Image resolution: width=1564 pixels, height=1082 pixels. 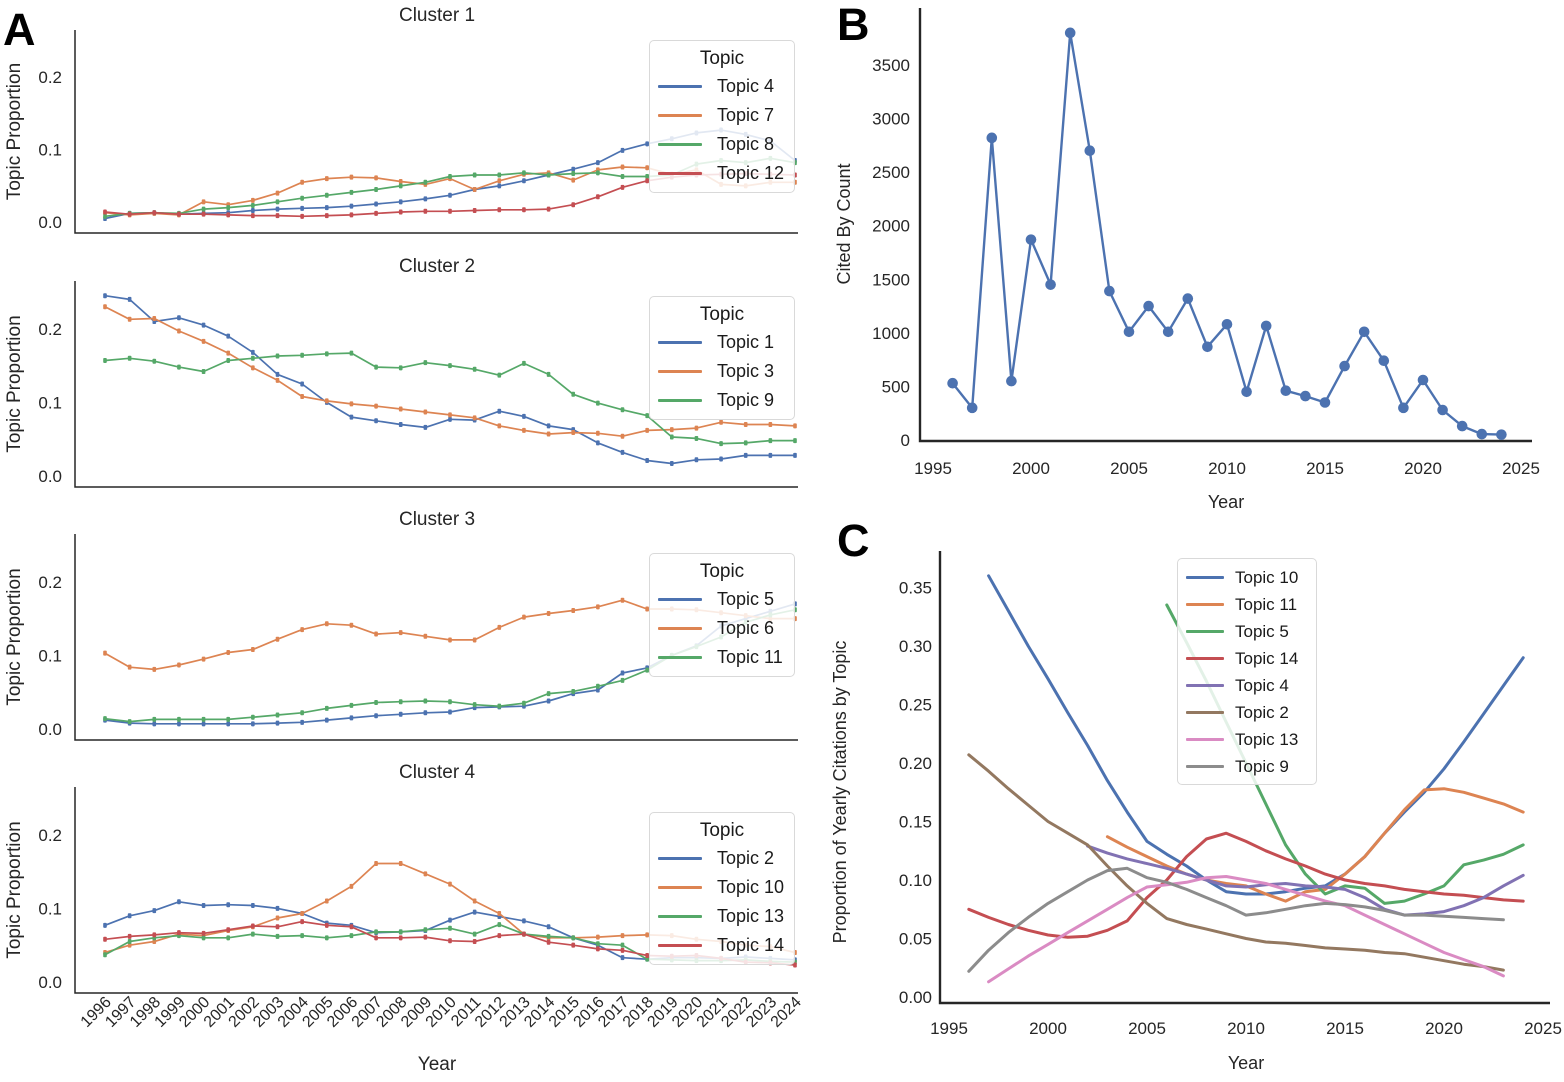 What do you see at coordinates (751, 887) in the screenshot?
I see `legend-item-label: Topic 10` at bounding box center [751, 887].